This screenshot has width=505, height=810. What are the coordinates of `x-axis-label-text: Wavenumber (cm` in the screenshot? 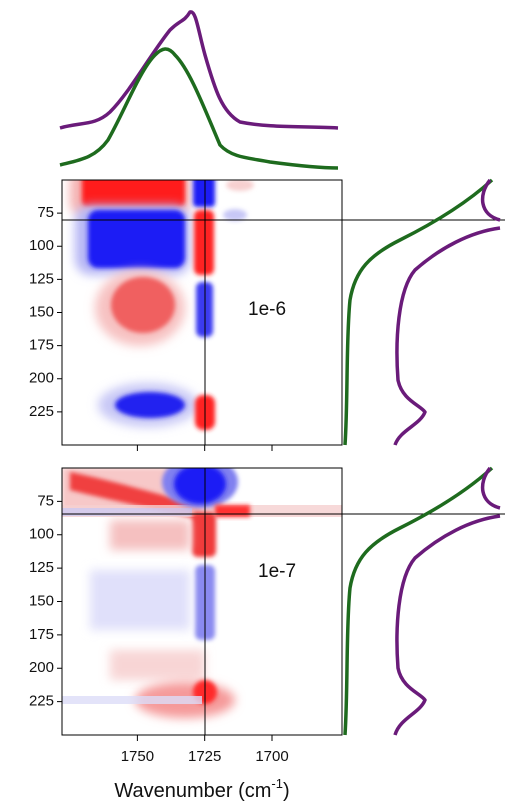 It's located at (192, 791).